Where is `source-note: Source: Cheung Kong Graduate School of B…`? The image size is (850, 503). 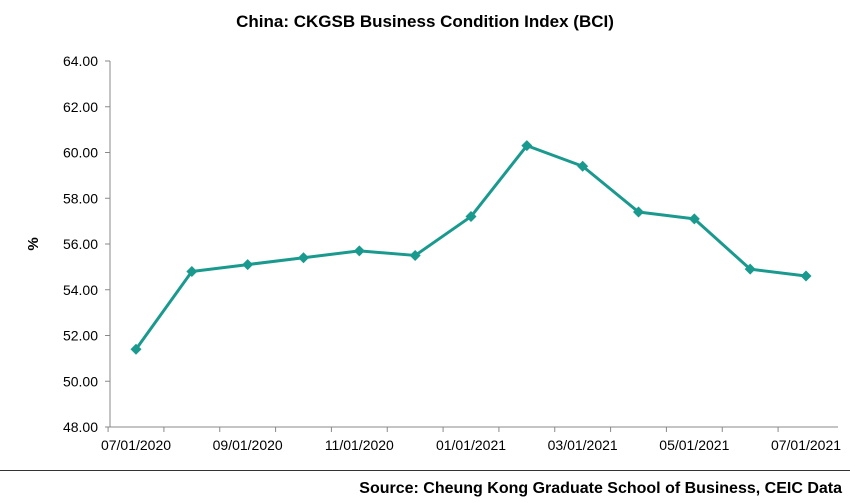
source-note: Source: Cheung Kong Graduate School of B… is located at coordinates (600, 488).